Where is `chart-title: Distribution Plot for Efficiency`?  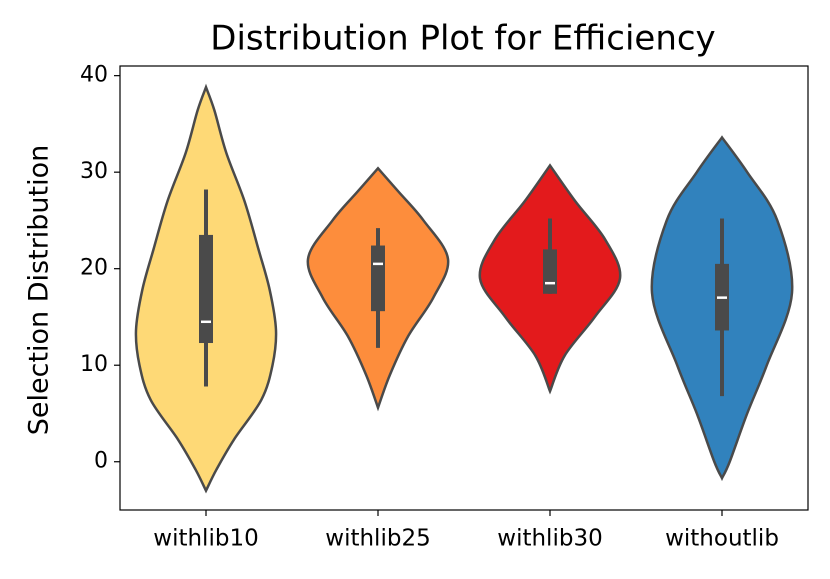
chart-title: Distribution Plot for Efficiency is located at coordinates (462, 39).